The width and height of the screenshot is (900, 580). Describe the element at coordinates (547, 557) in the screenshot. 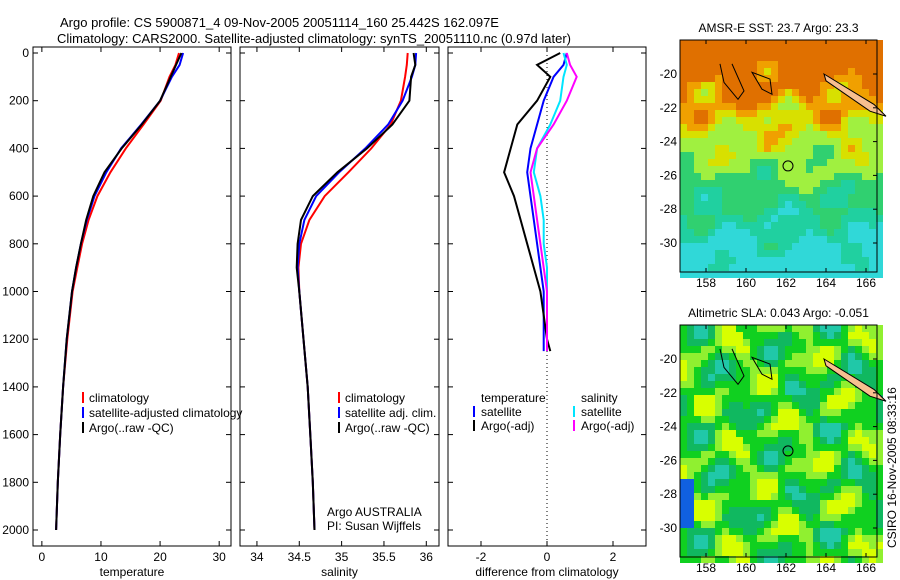

I see `x-tick-label: 0` at that location.